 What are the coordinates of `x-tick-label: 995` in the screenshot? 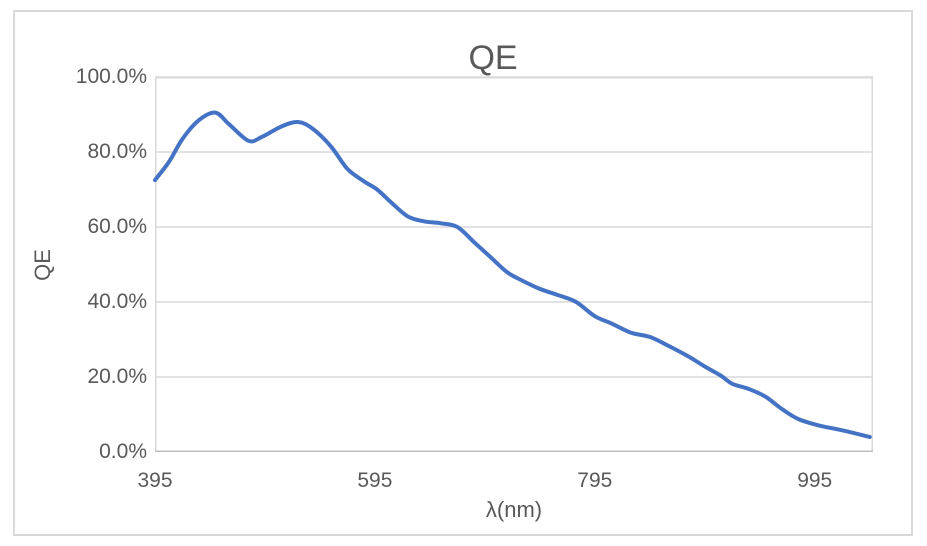 It's located at (815, 480).